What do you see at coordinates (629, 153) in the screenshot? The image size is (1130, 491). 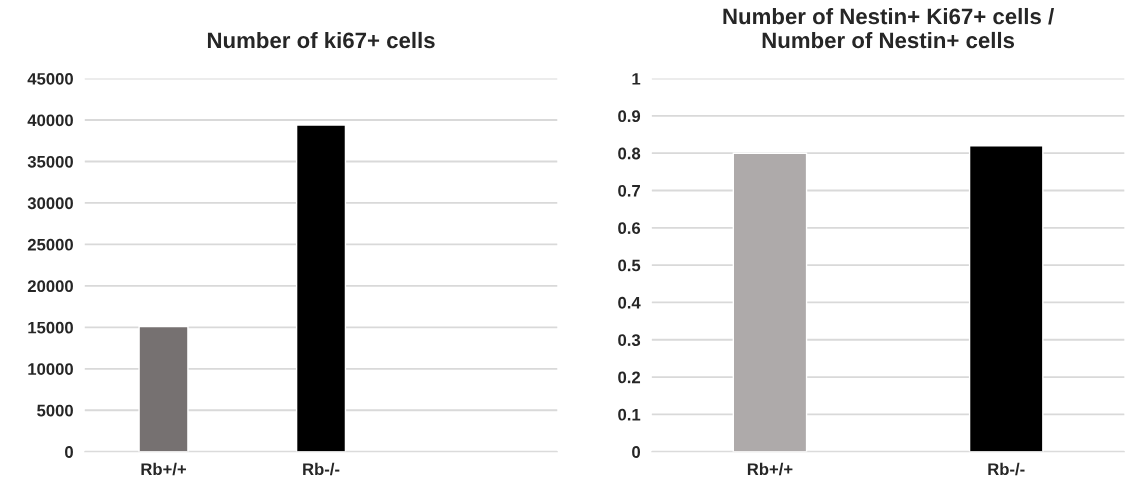 I see `y-tick-label: 0.8` at bounding box center [629, 153].